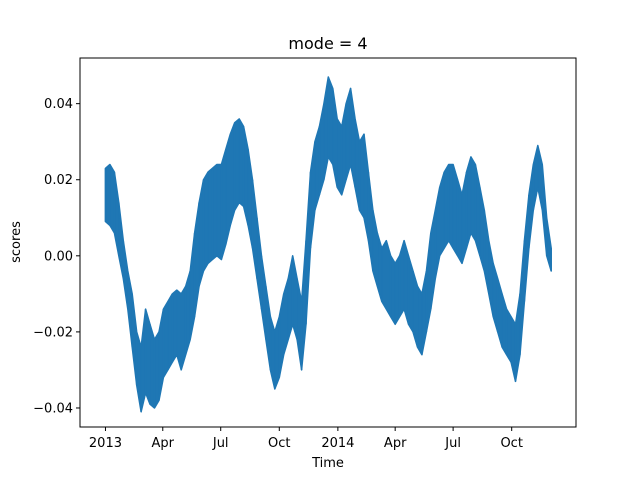 This screenshot has width=640, height=480. Describe the element at coordinates (53, 408) in the screenshot. I see `y-tick-label: −0.04` at that location.